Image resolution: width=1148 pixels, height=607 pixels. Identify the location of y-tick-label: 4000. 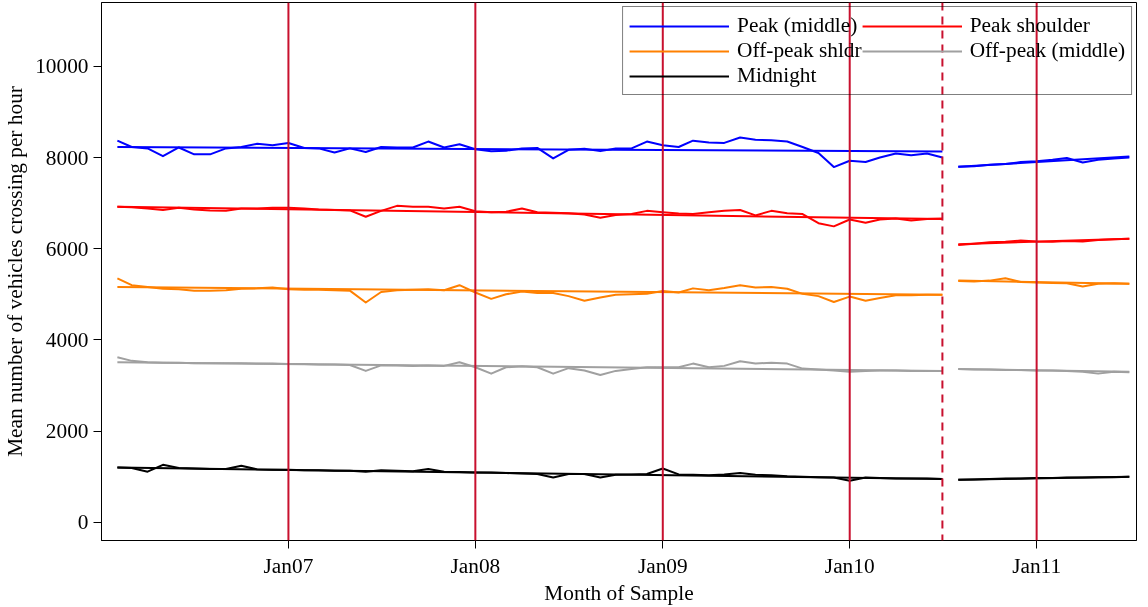
(67, 339).